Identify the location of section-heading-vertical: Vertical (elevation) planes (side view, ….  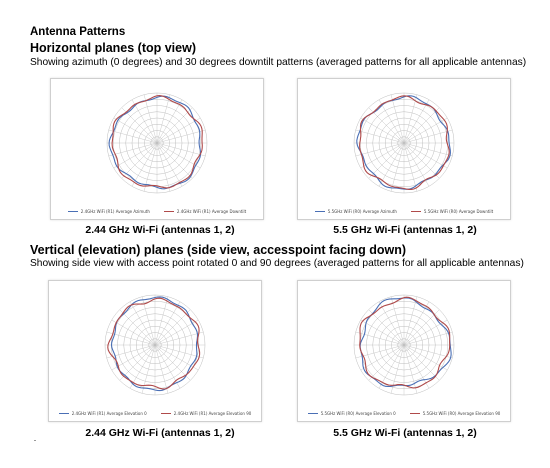
(218, 250).